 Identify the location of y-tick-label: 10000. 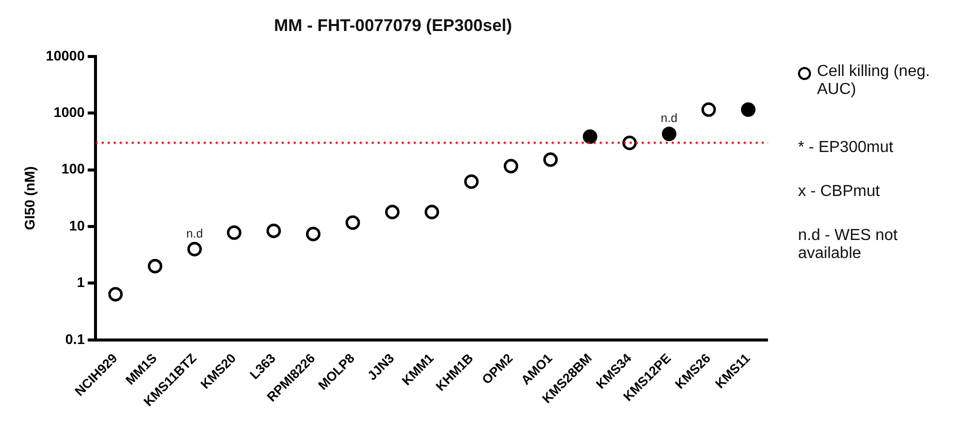
(65, 55).